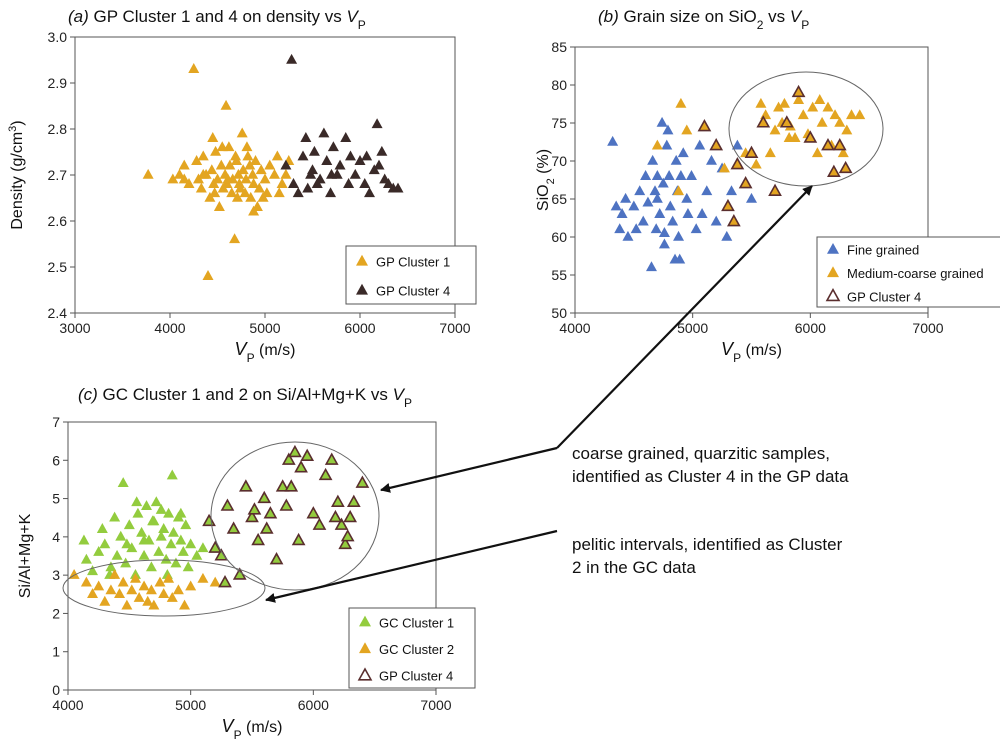 Image resolution: width=1000 pixels, height=744 pixels. Describe the element at coordinates (701, 453) in the screenshot. I see `annotation-quartzitic-line-1: coarse grained, quarzitic samples,` at that location.